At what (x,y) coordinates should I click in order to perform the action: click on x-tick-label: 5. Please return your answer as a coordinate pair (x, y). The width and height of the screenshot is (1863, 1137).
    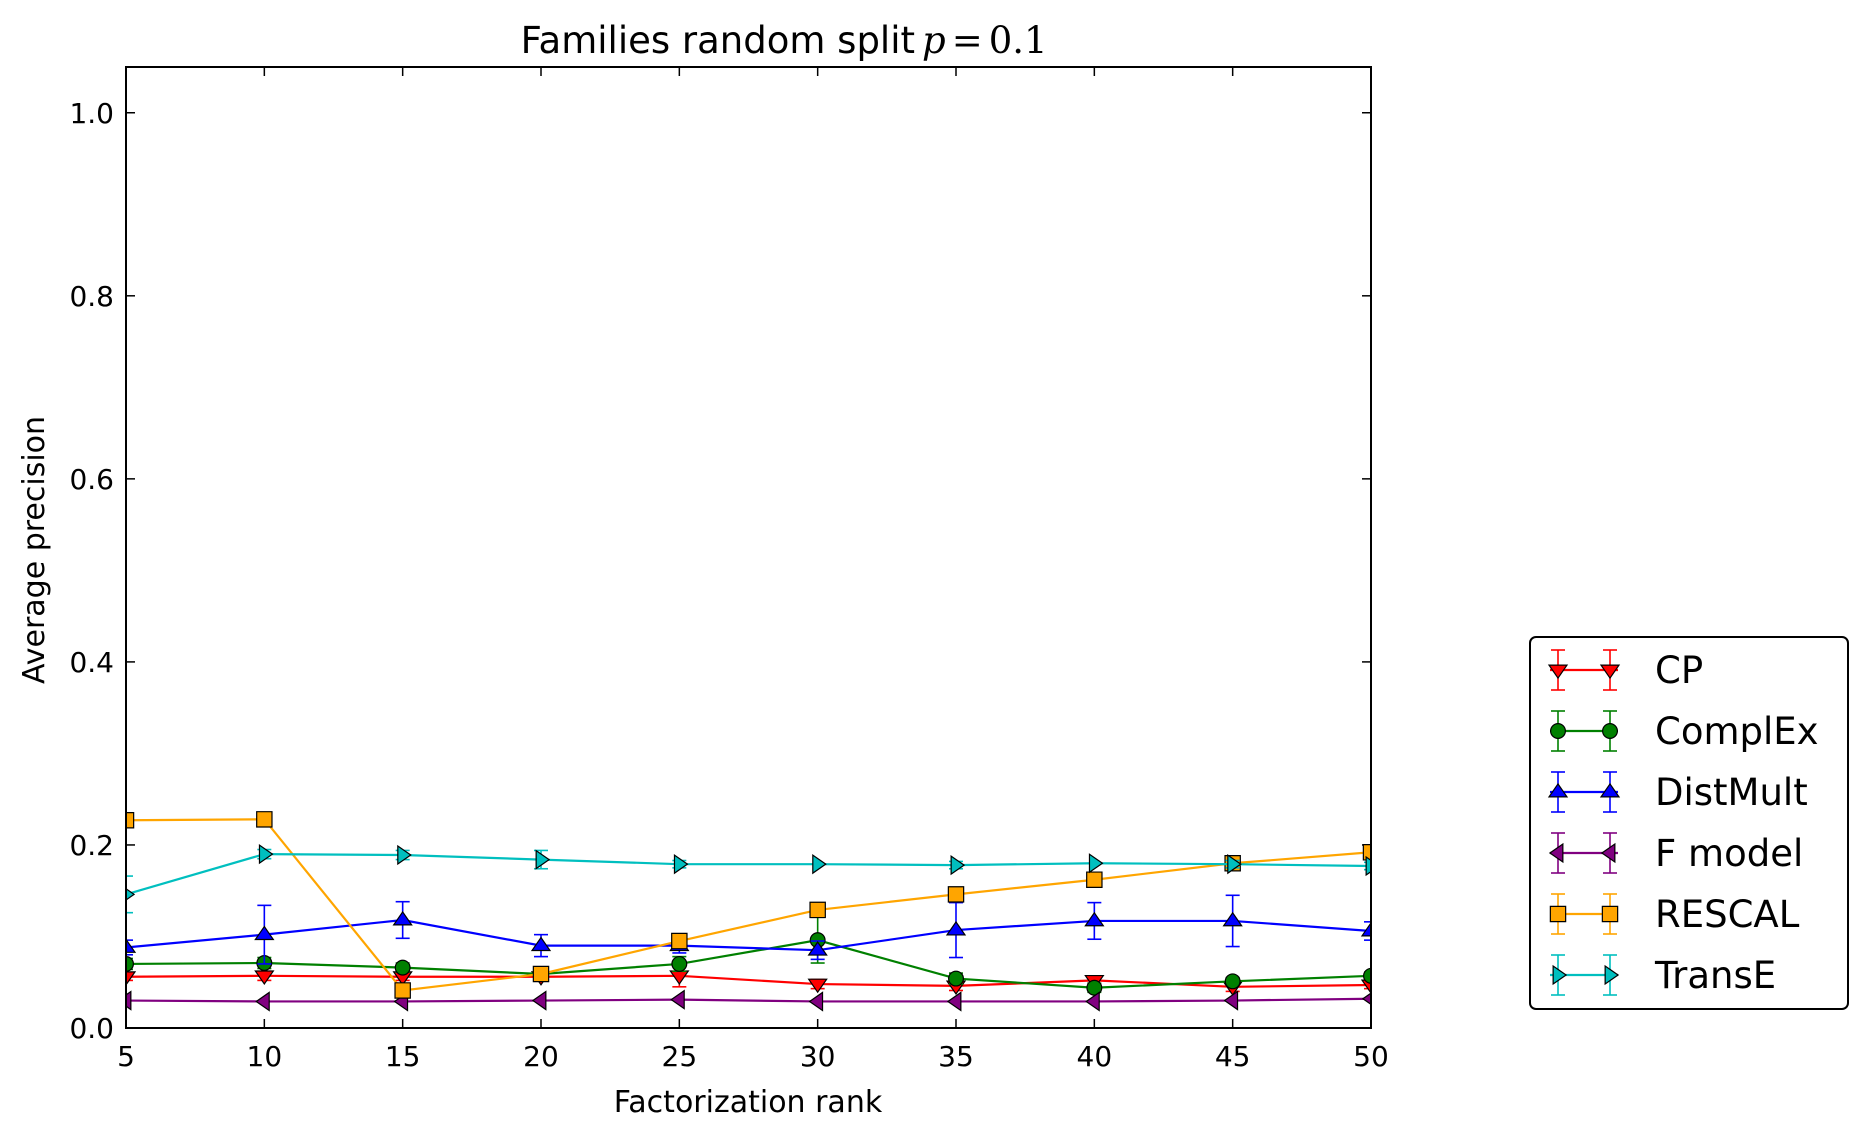
    Looking at the image, I should click on (126, 1056).